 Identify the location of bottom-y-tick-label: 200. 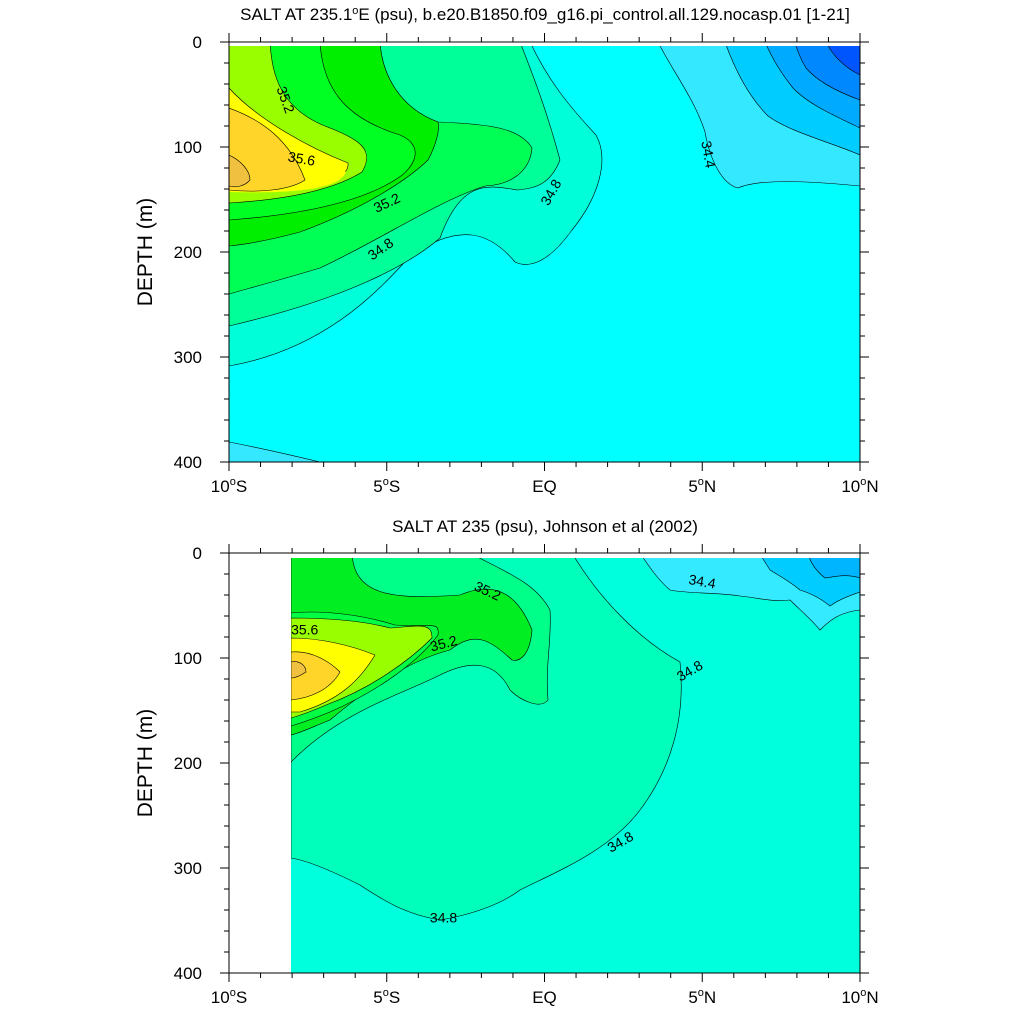
(188, 763).